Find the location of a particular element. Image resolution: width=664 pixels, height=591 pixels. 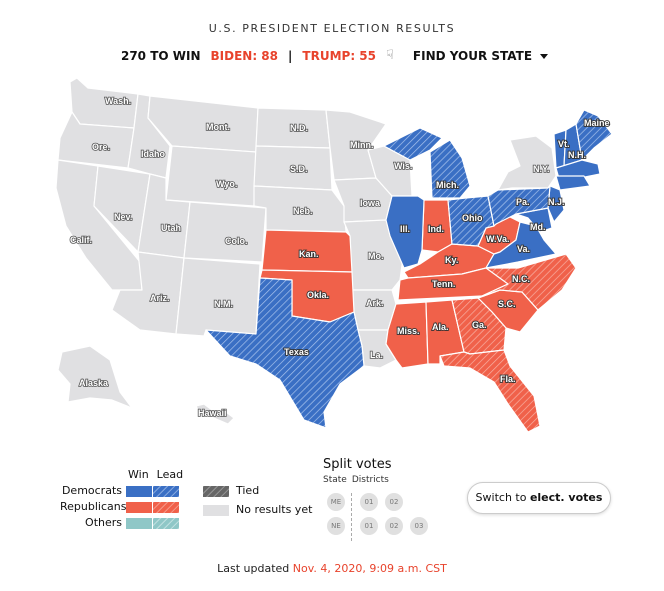

state-new-mexico is located at coordinates (218, 297).